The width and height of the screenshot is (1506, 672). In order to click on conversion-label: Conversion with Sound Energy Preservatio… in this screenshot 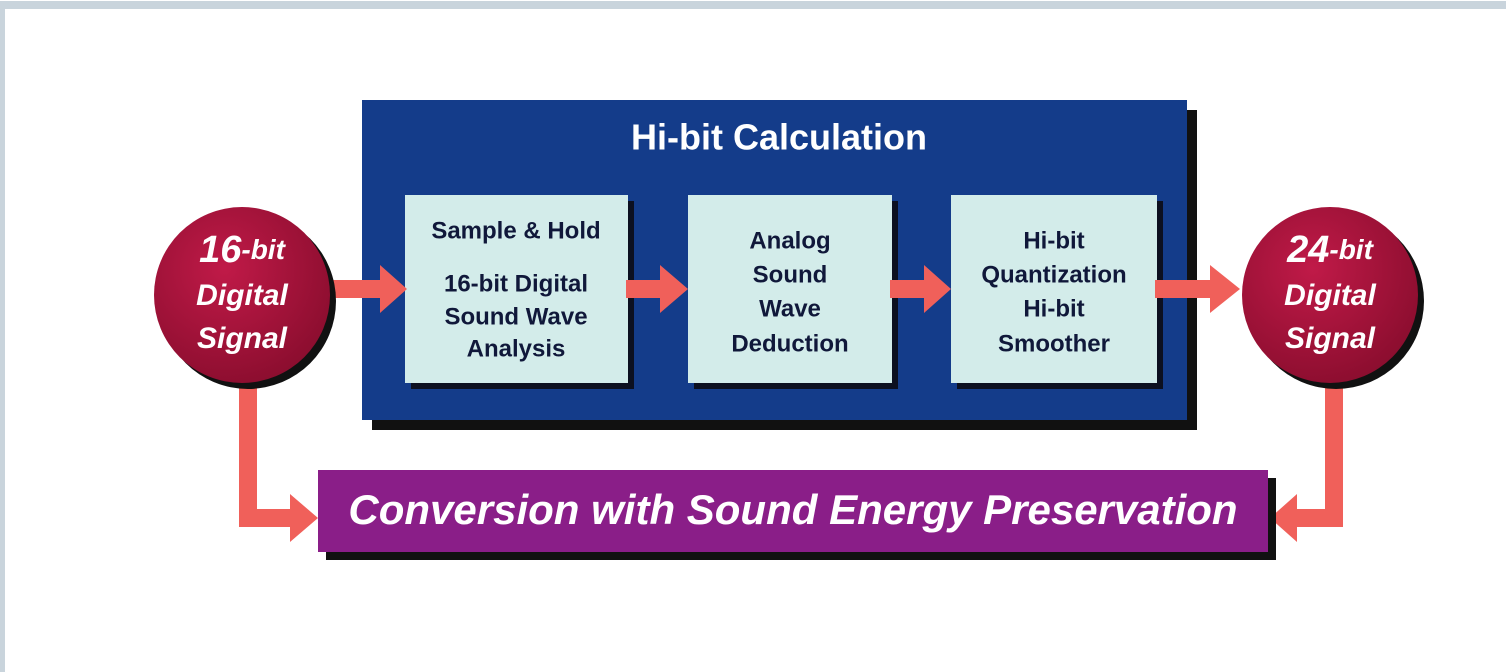, I will do `click(792, 509)`.